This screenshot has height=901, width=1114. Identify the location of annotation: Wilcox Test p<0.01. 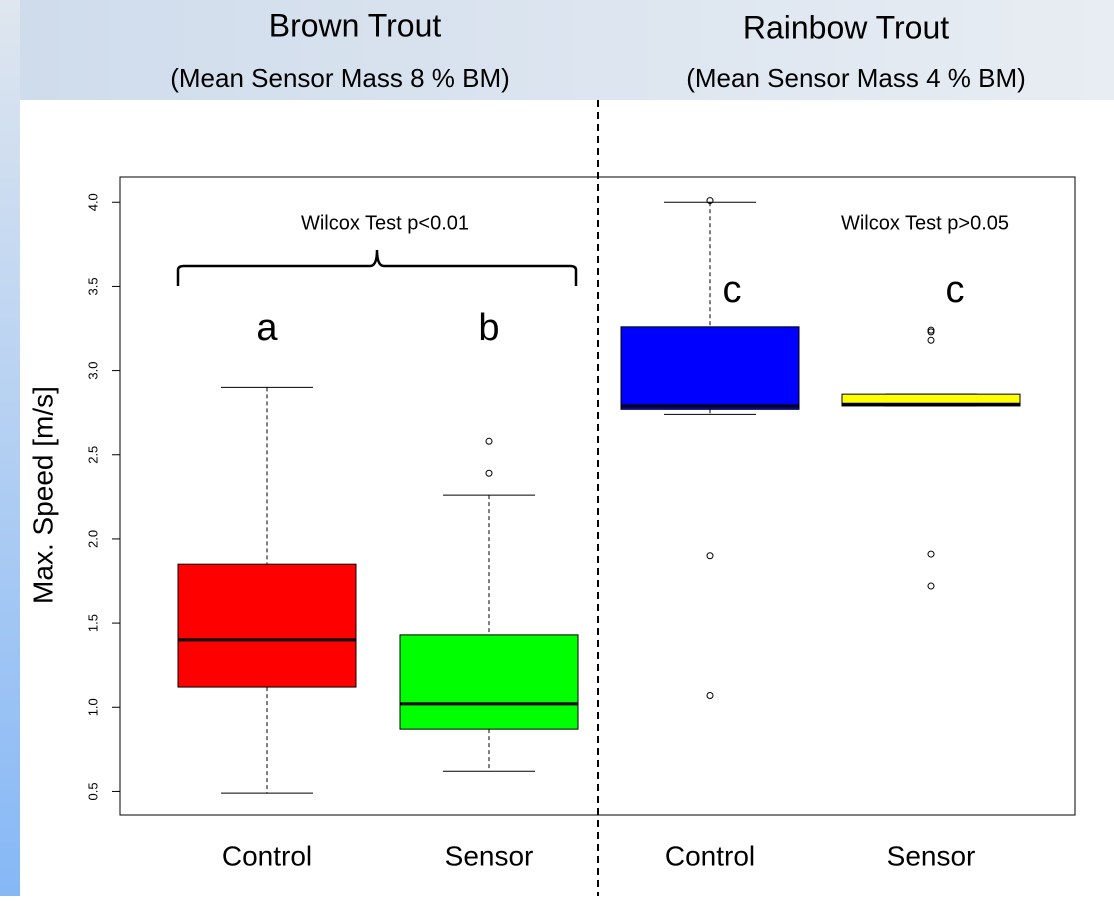
(385, 223).